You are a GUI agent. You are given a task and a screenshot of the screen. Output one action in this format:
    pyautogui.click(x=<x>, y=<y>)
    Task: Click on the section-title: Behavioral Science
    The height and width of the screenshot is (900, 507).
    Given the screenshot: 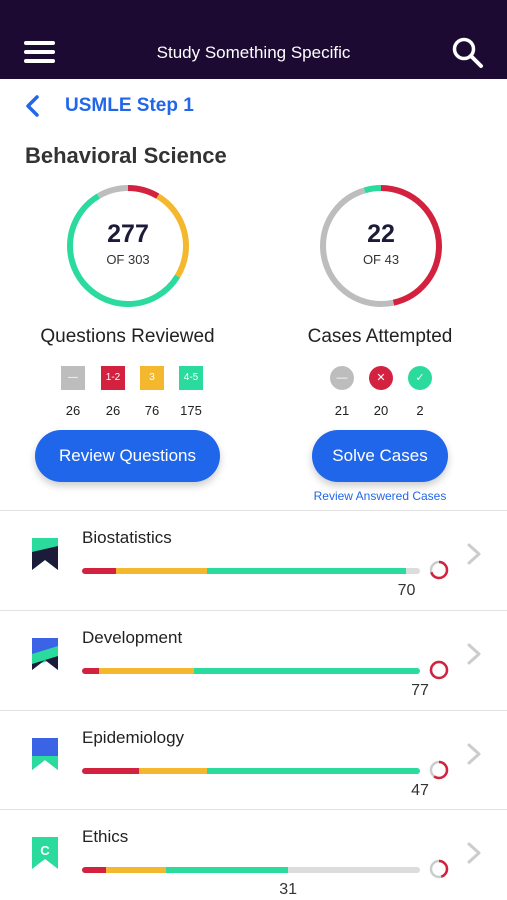 What is the action you would take?
    pyautogui.click(x=126, y=155)
    